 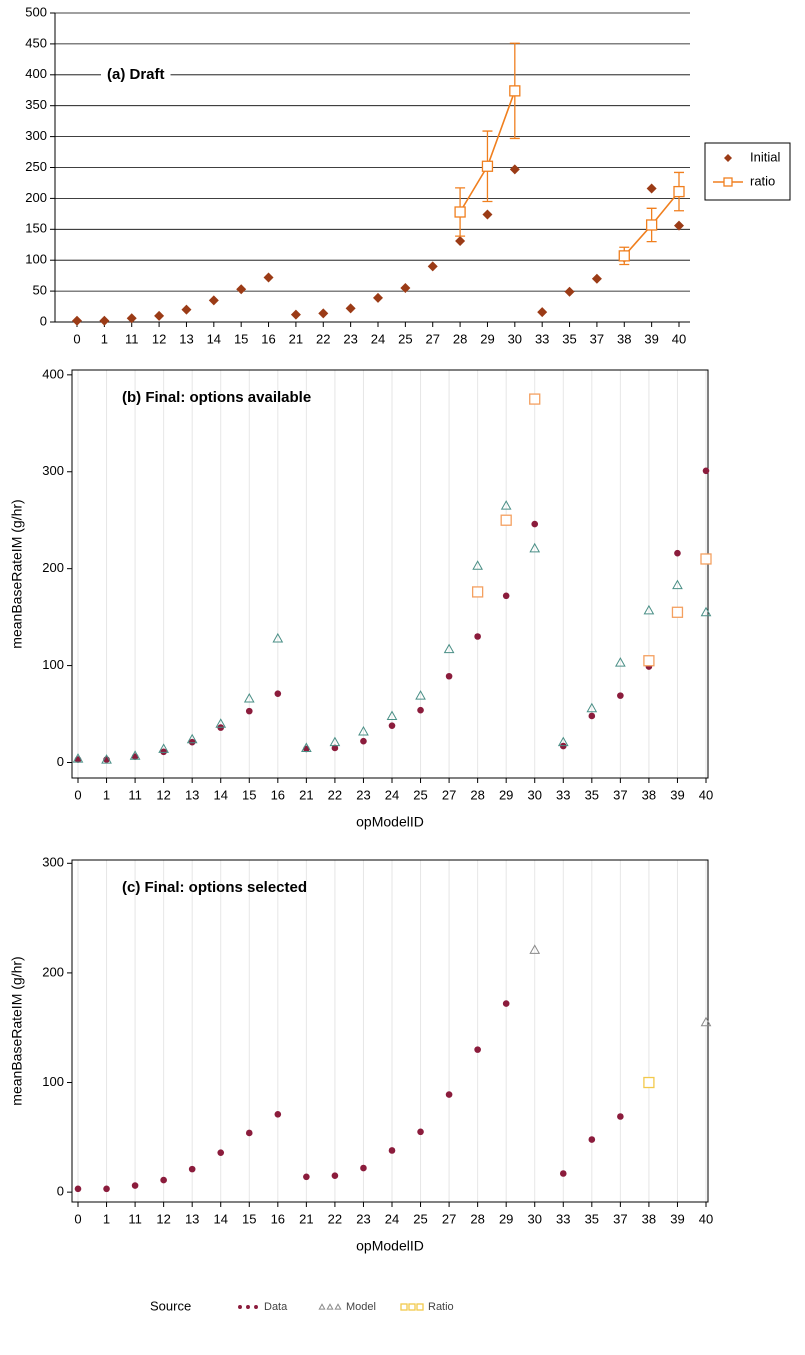 What do you see at coordinates (53, 373) in the screenshot?
I see `y-tick-label: 400` at bounding box center [53, 373].